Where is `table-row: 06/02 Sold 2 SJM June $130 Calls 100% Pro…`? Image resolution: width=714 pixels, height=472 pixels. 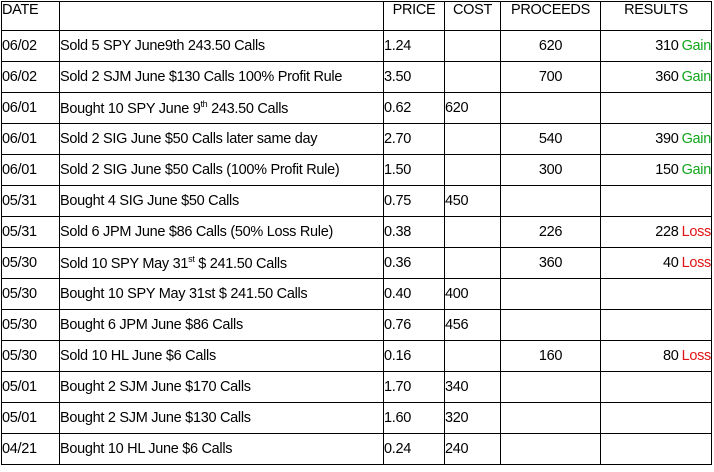 table-row: 06/02 Sold 2 SJM June $130 Calls 100% Pro… is located at coordinates (356, 77).